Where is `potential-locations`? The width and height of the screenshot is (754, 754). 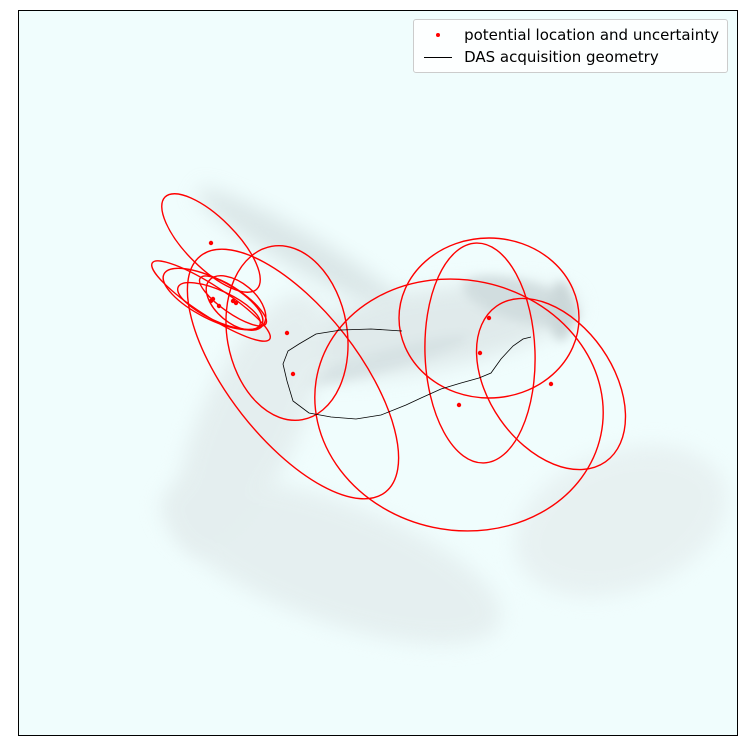 potential-locations is located at coordinates (381, 324).